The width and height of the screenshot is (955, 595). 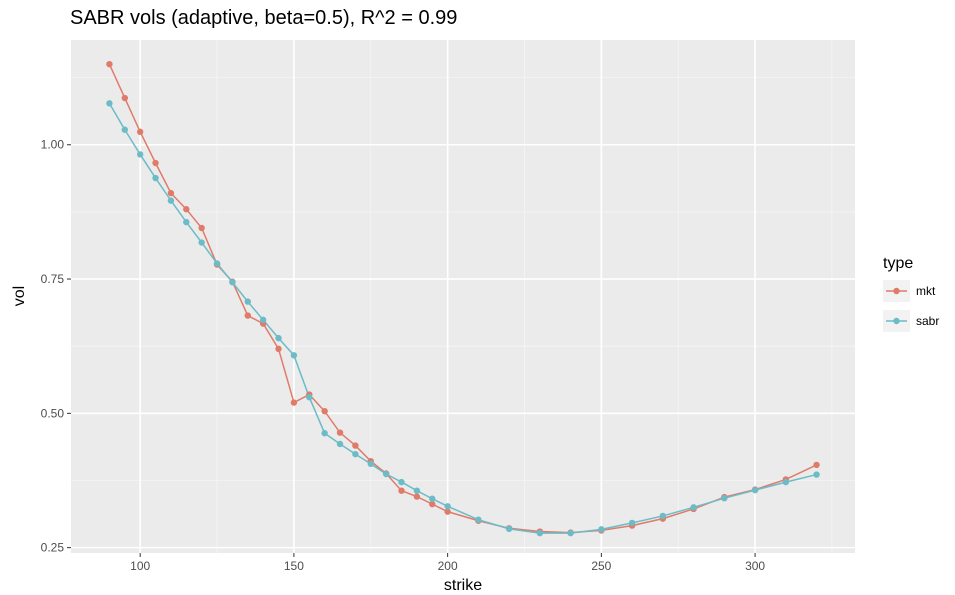 I want to click on legend-title: type, so click(x=898, y=263).